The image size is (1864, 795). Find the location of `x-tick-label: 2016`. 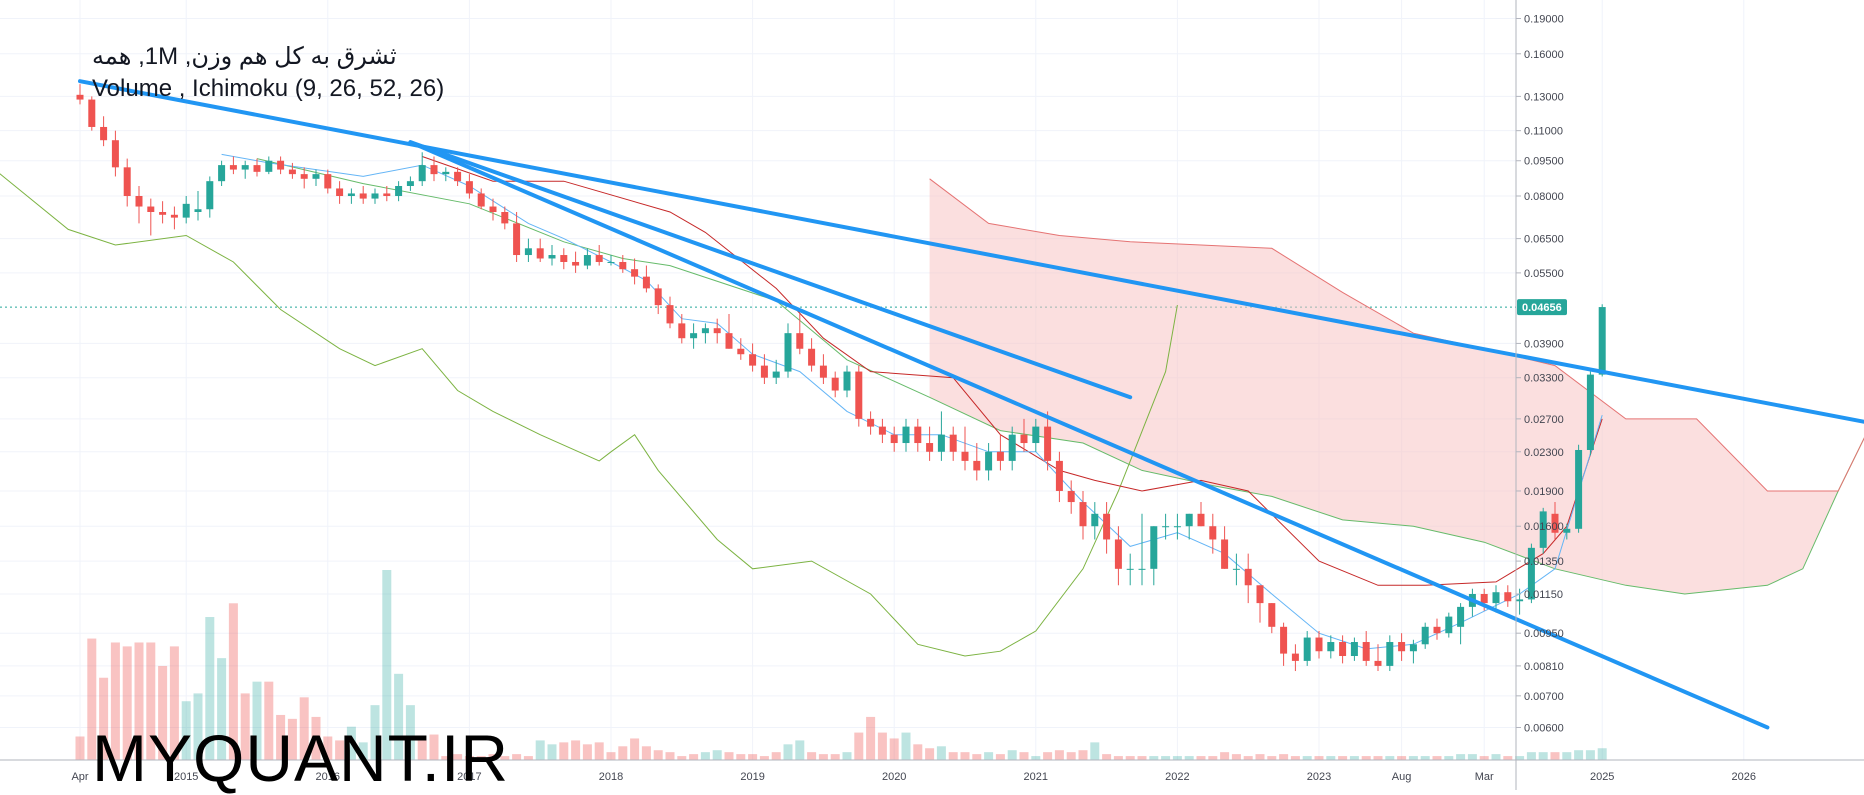

x-tick-label: 2016 is located at coordinates (328, 777).